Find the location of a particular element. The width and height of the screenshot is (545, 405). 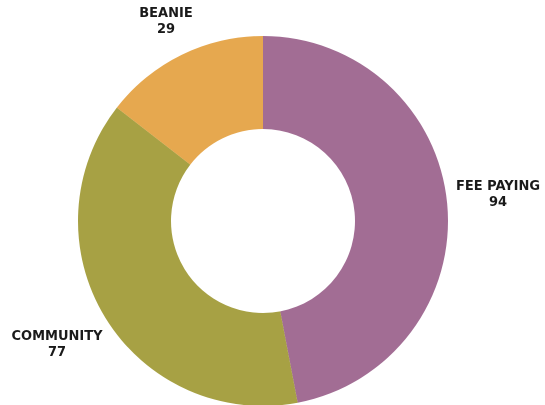

slice-beanie is located at coordinates (189, 100).